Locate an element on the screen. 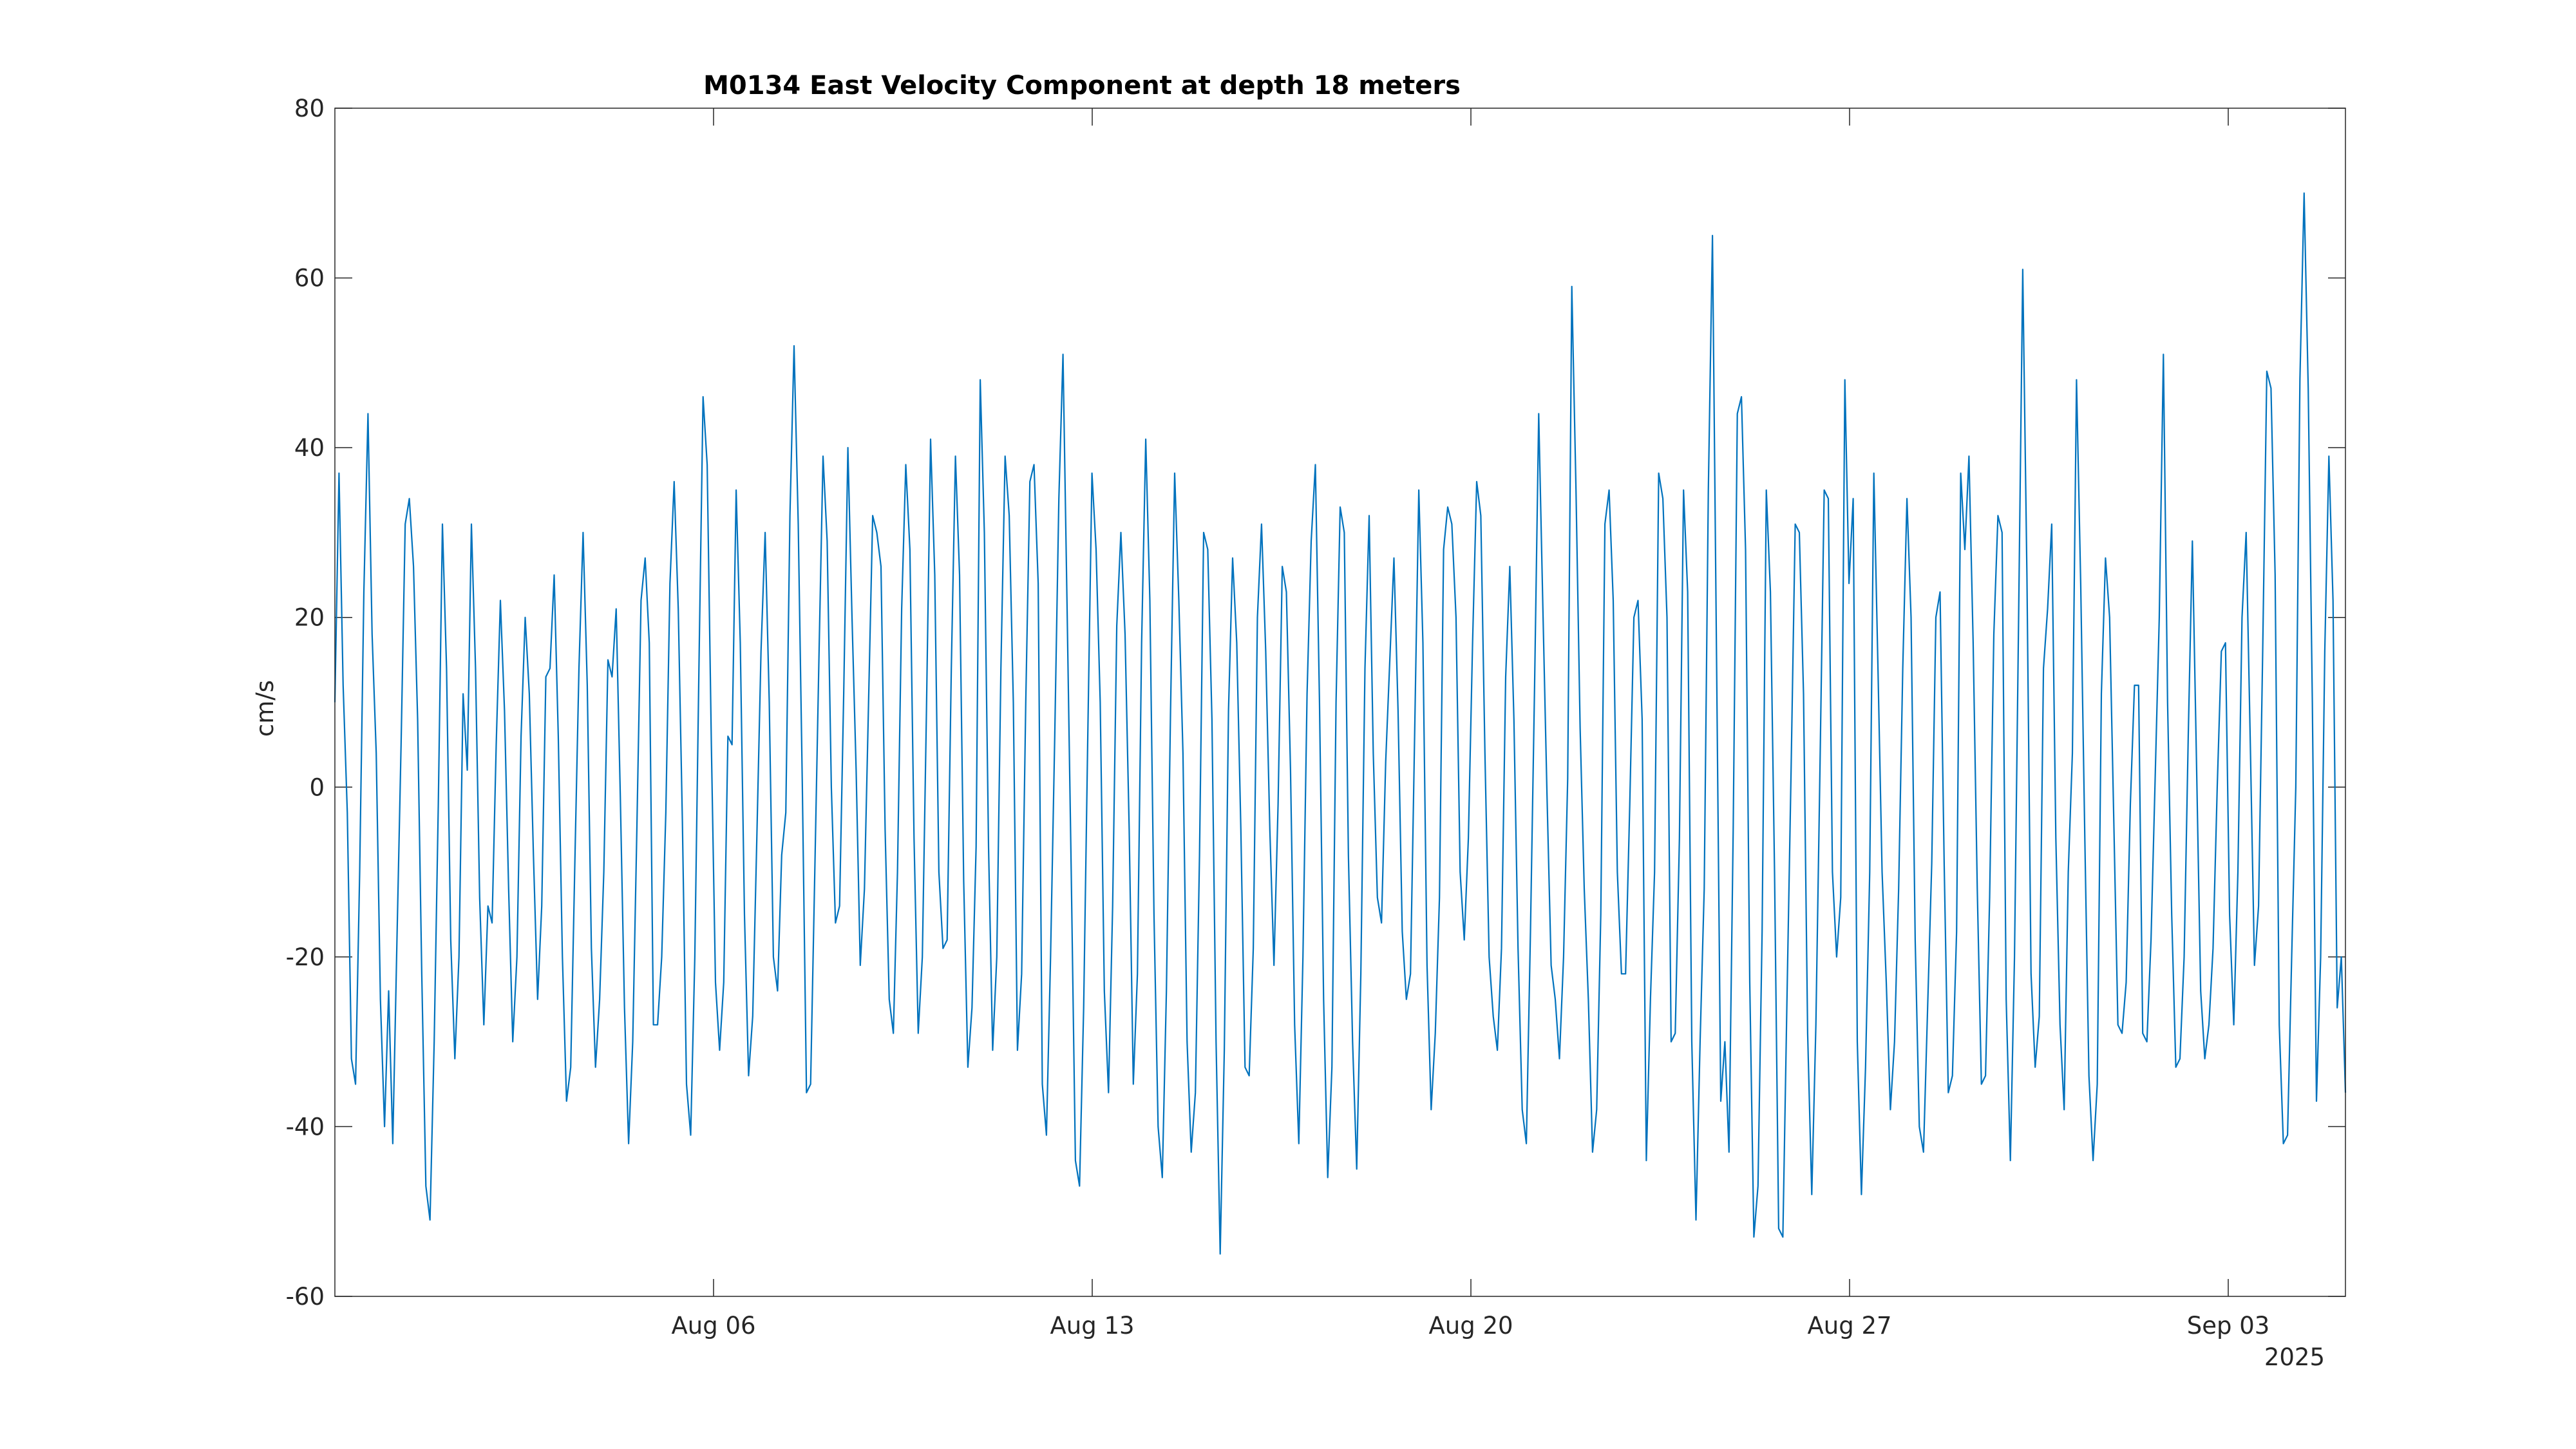 The width and height of the screenshot is (2576, 1449). x-tick-label: Aug 27 is located at coordinates (1849, 1326).